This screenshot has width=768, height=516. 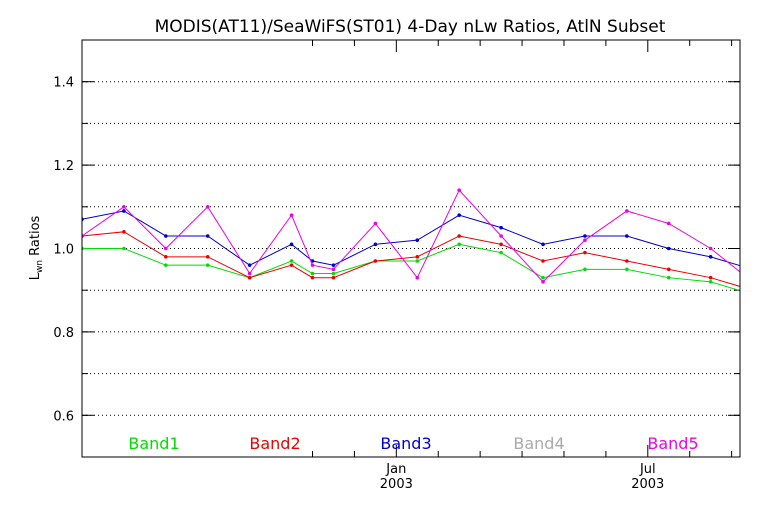 What do you see at coordinates (538, 443) in the screenshot?
I see `legend-band4: Band4` at bounding box center [538, 443].